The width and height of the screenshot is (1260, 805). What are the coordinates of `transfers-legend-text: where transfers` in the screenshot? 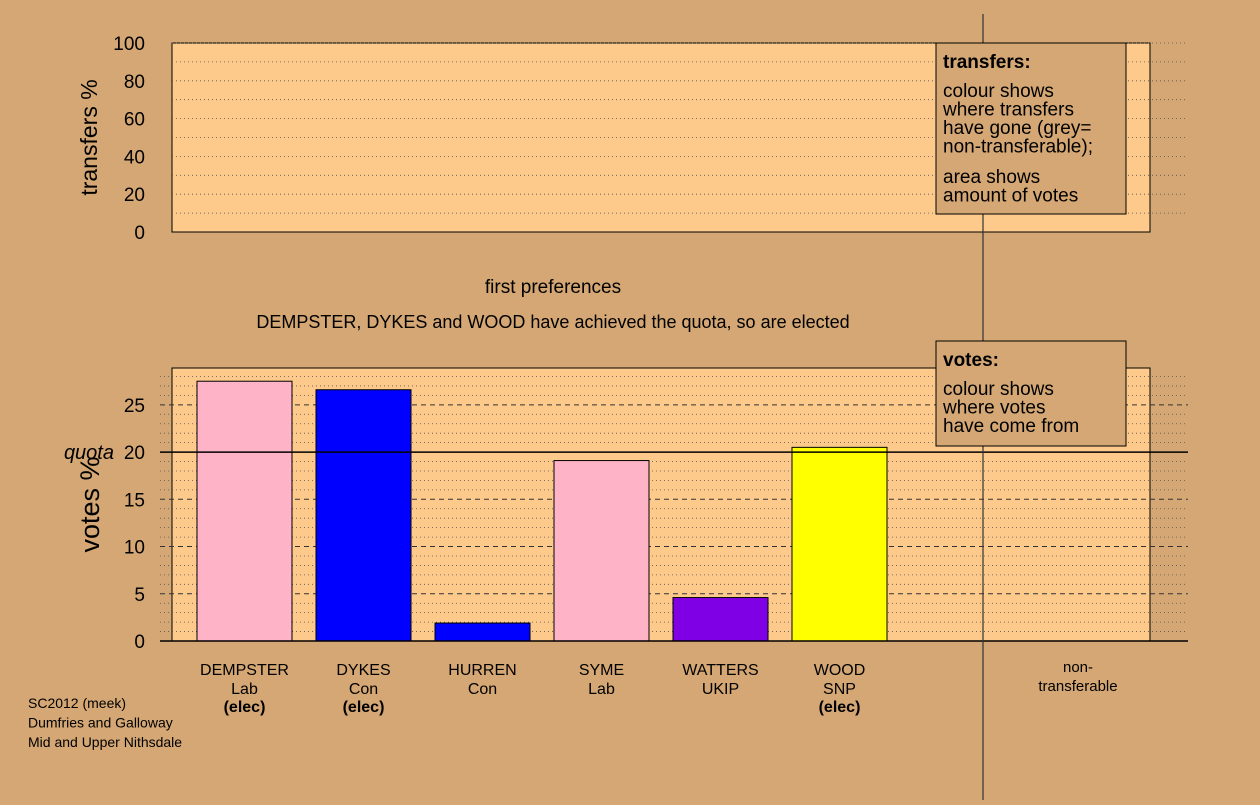 It's located at (1008, 110).